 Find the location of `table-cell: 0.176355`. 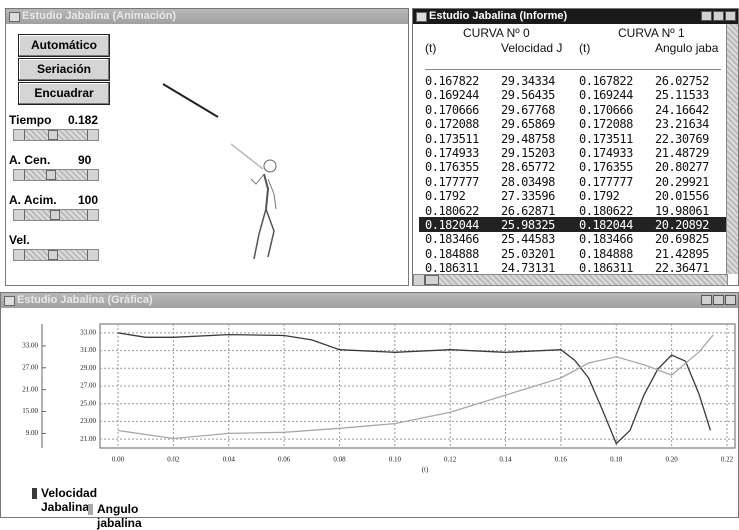

table-cell: 0.176355 is located at coordinates (606, 167).